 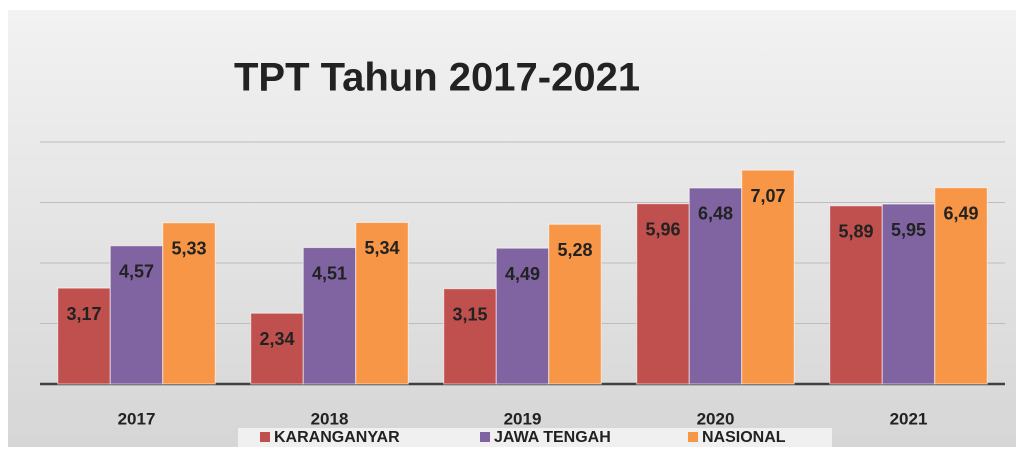 I want to click on legend-background, so click(x=535, y=437).